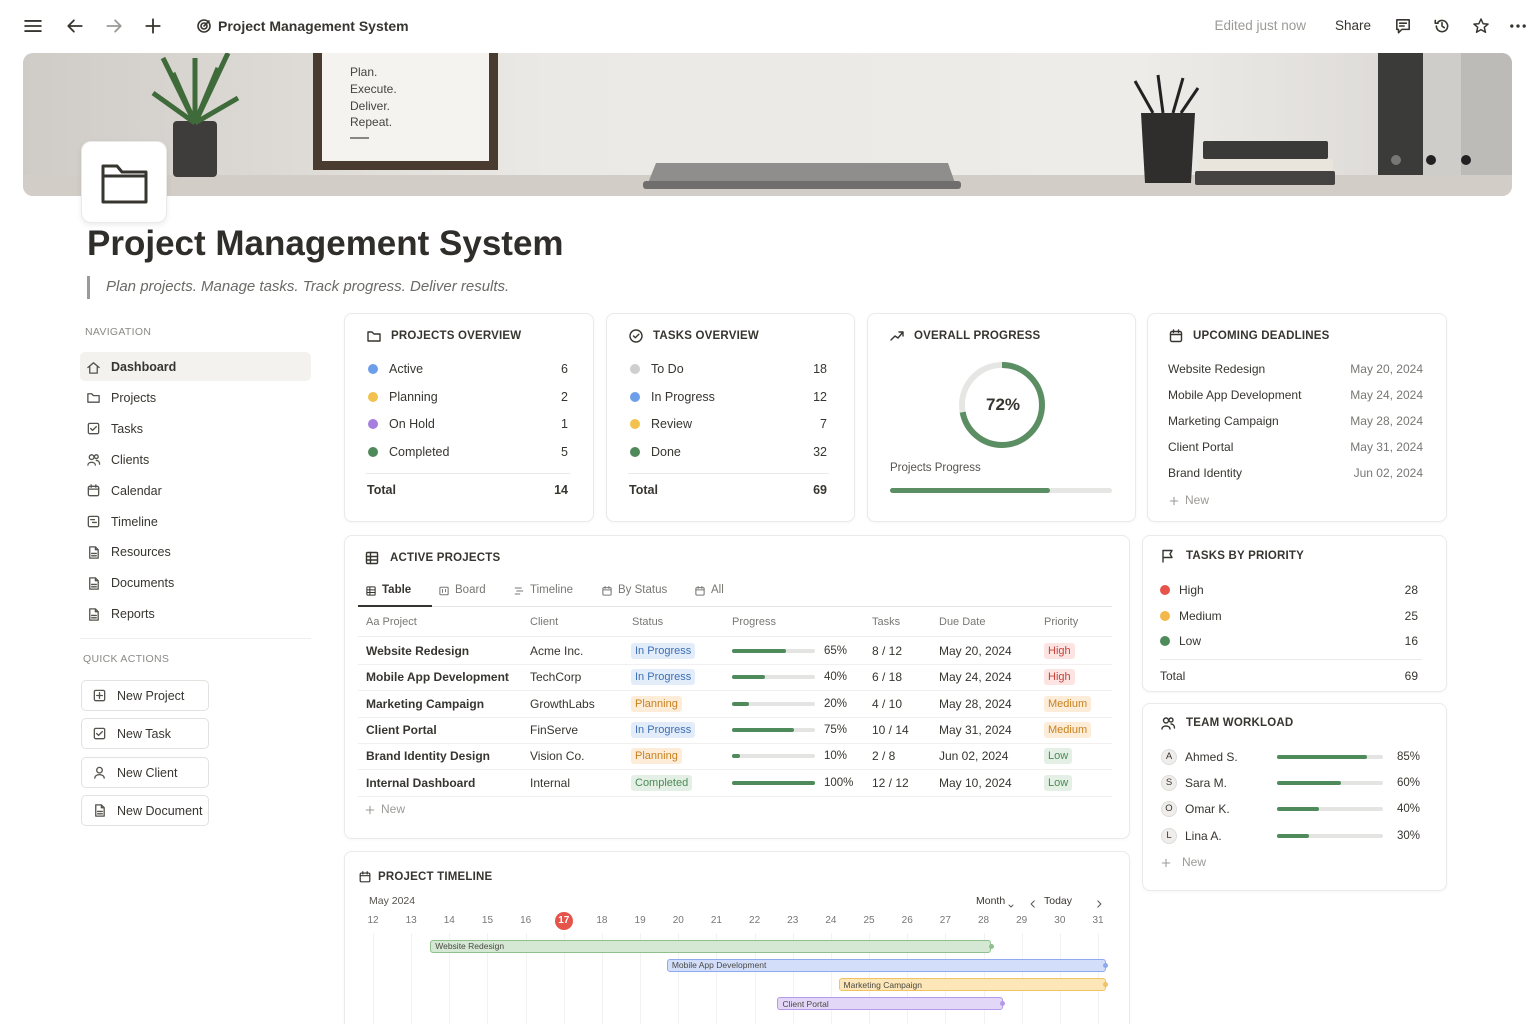 The height and width of the screenshot is (1024, 1536). I want to click on nav-item: Resources, so click(141, 552).